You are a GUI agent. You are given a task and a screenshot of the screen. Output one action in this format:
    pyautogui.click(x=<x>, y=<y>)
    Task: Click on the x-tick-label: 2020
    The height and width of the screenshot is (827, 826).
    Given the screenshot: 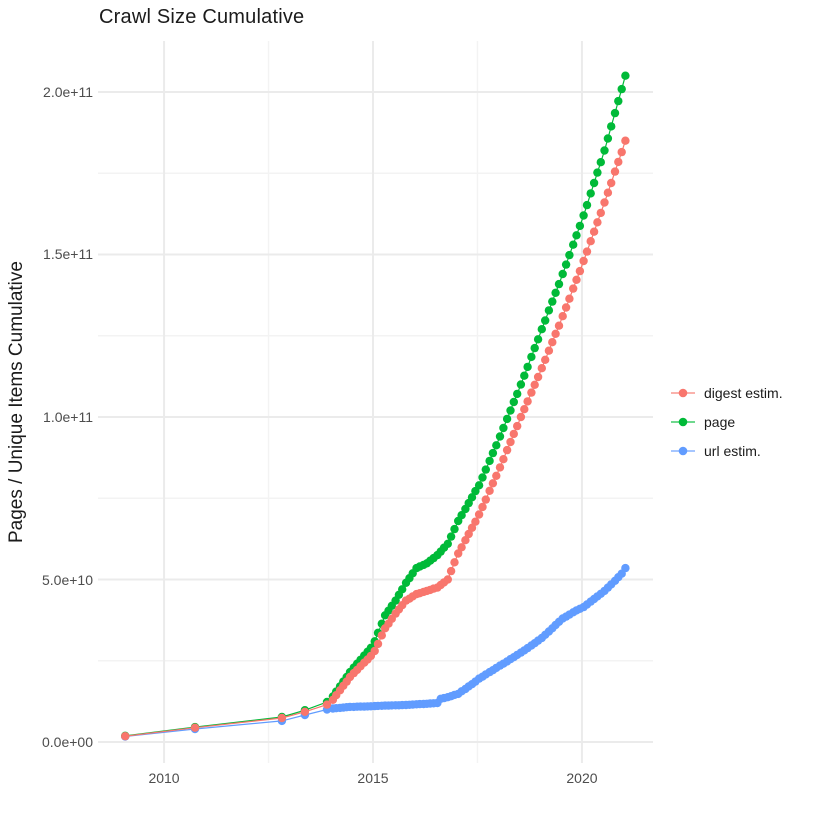 What is the action you would take?
    pyautogui.click(x=582, y=778)
    